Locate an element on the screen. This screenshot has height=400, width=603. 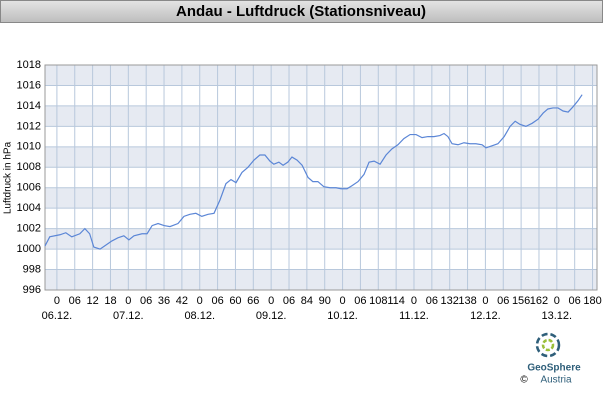
x-tick-label: 114 is located at coordinates (396, 301).